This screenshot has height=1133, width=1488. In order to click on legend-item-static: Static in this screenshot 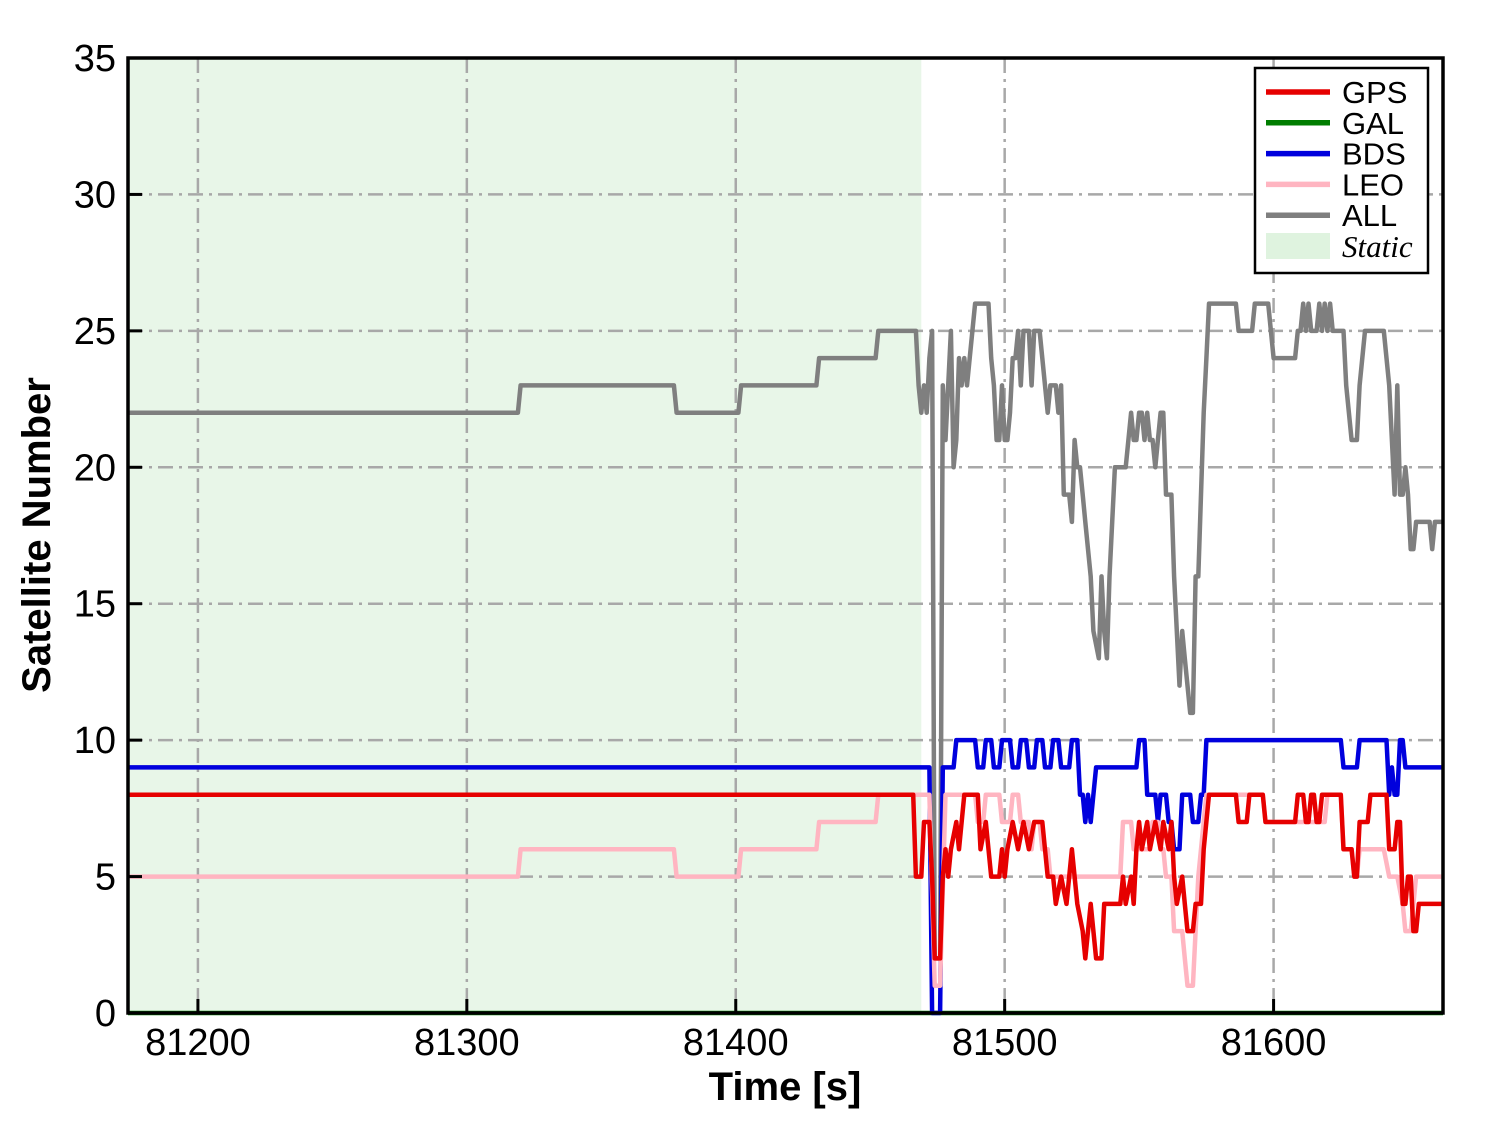, I will do `click(1339, 246)`.